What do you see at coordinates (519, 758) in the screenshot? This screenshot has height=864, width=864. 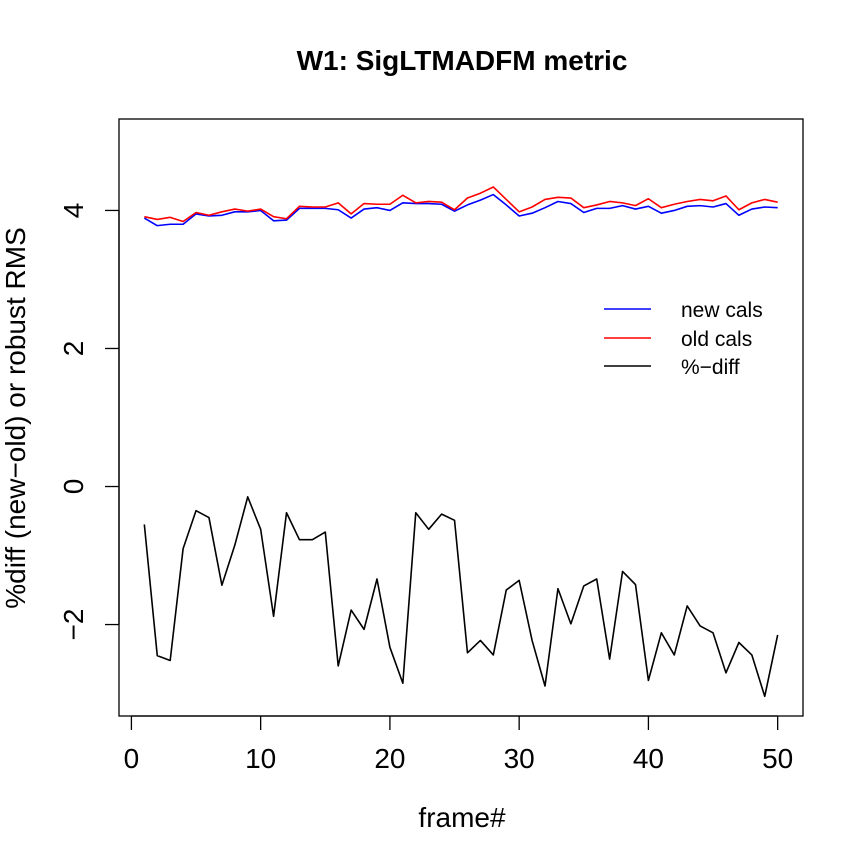 I see `x-tick-label: 30` at bounding box center [519, 758].